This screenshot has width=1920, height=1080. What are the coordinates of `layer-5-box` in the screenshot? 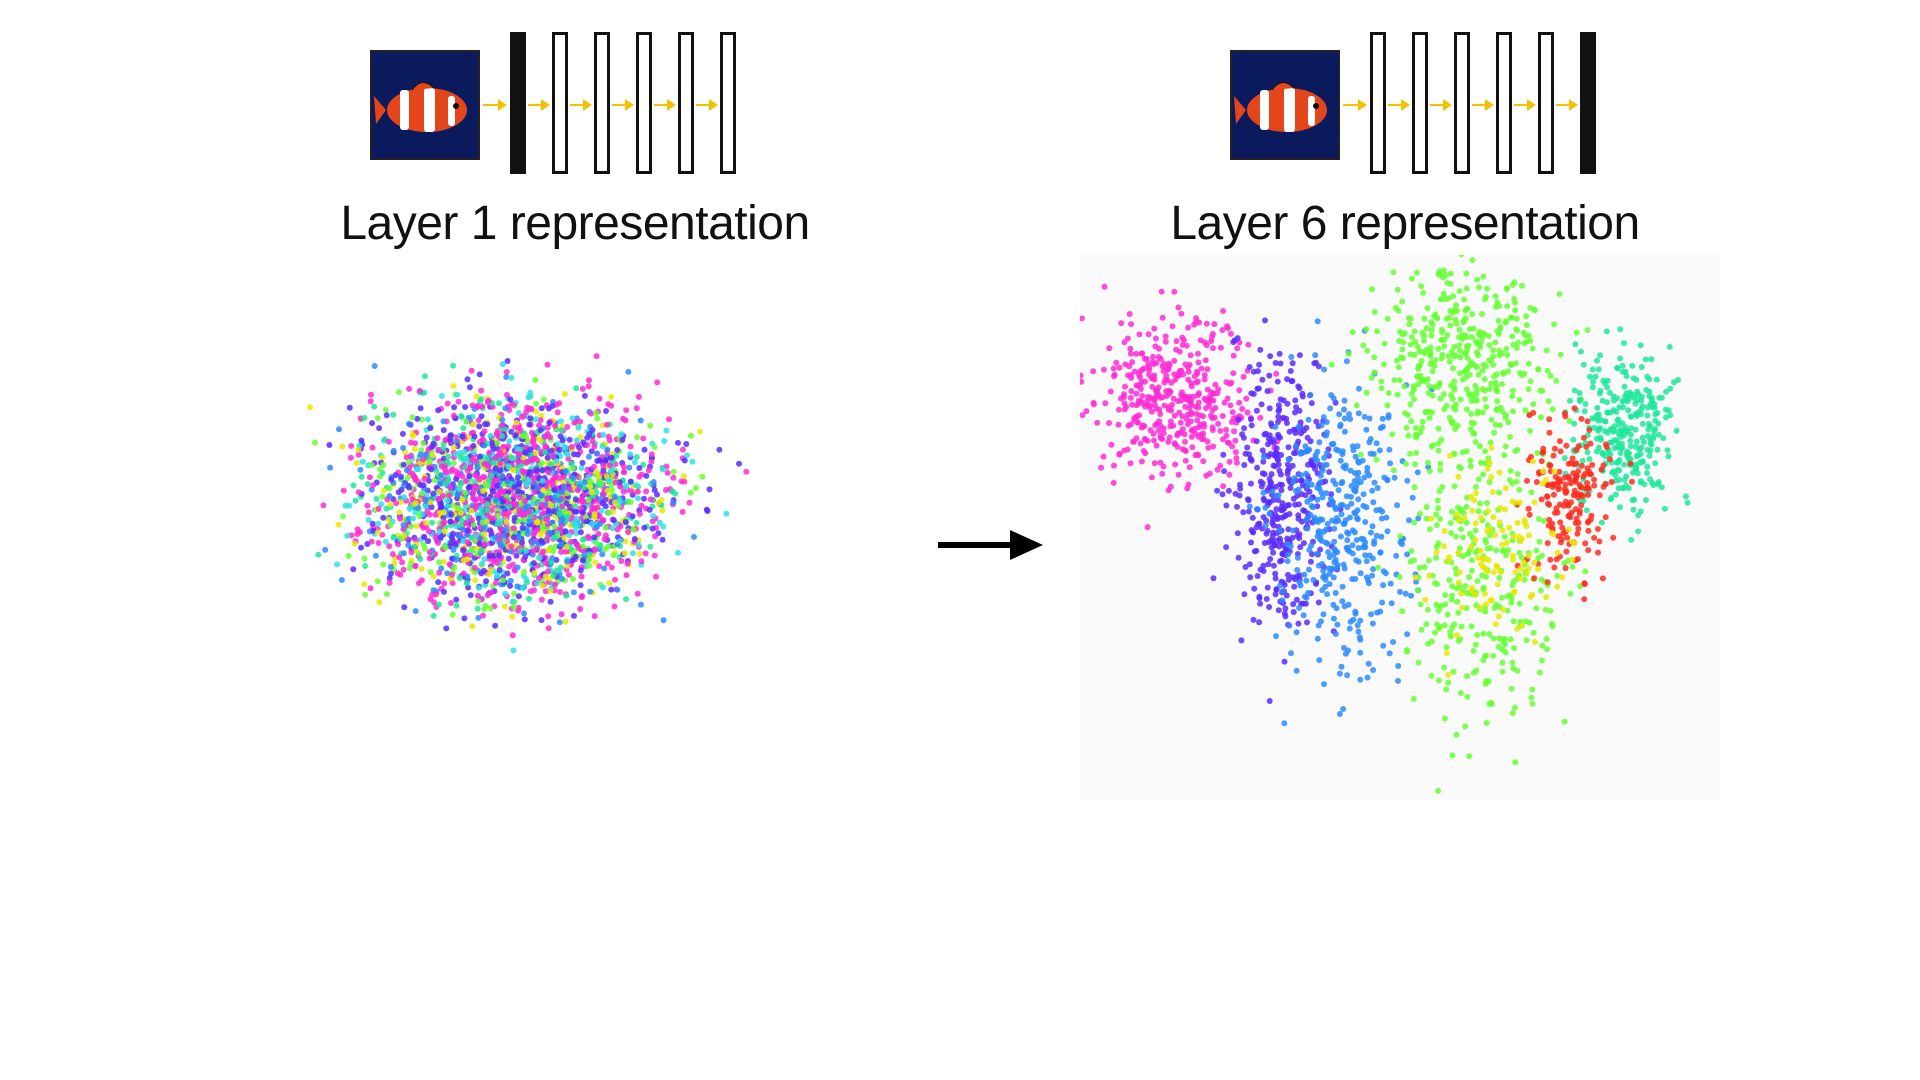 It's located at (1546, 103).